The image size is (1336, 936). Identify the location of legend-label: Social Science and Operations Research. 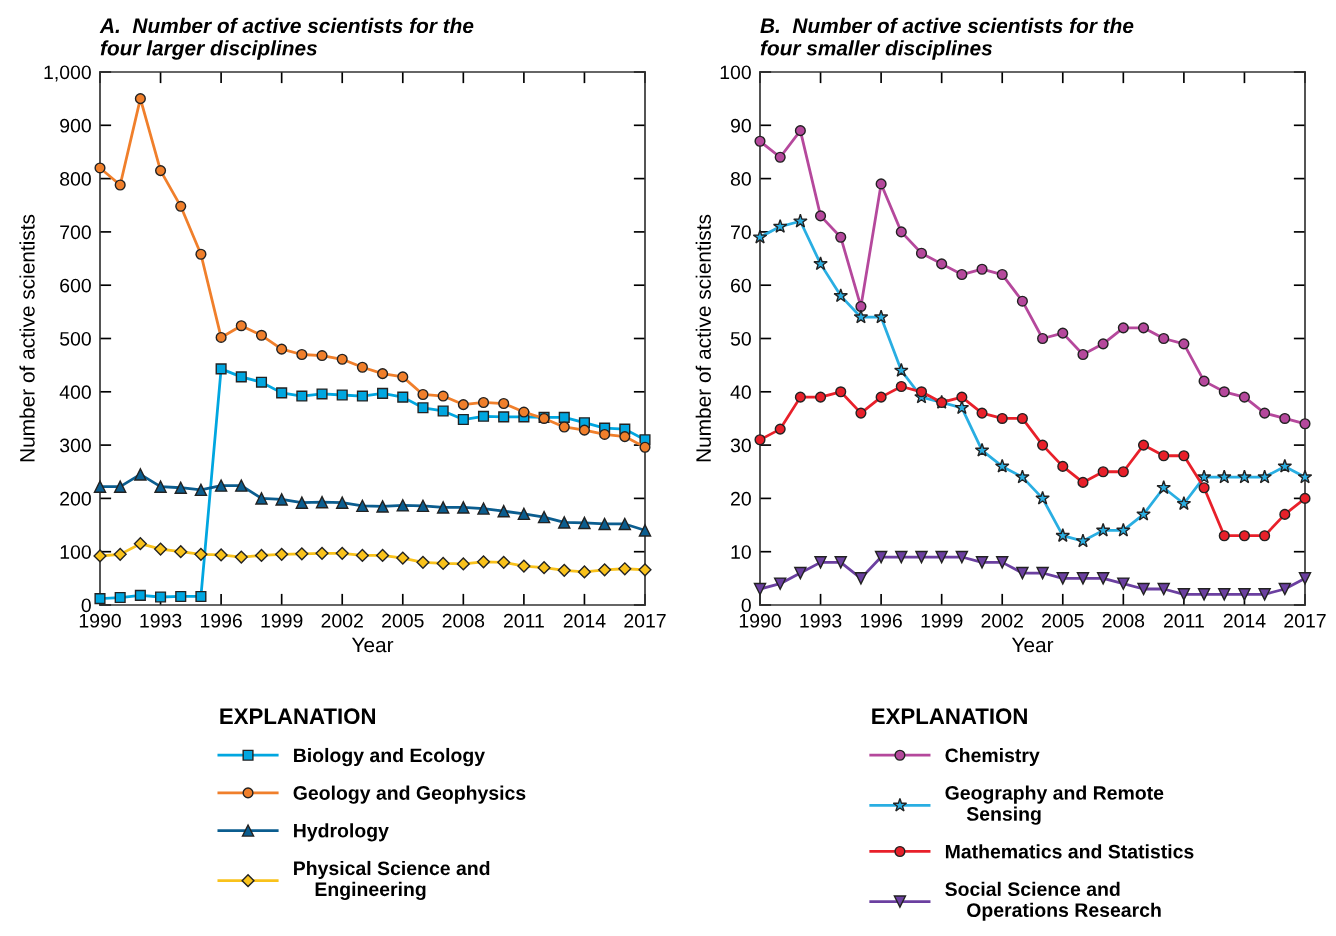
(1053, 901).